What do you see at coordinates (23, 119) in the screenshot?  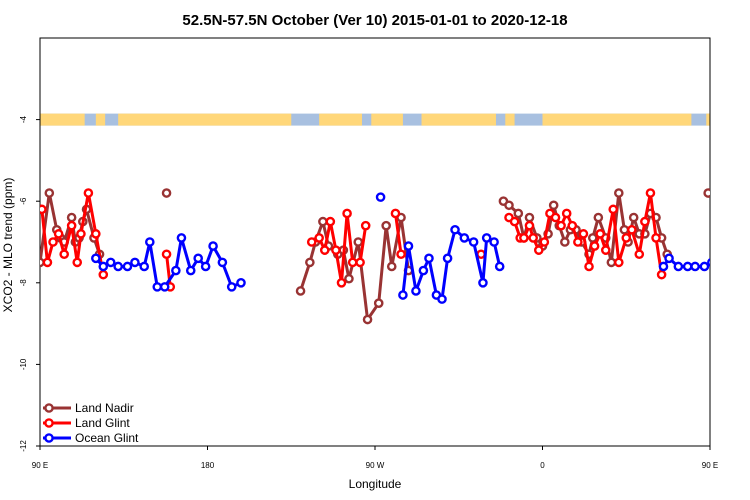 I see `y-tick-label: -4` at bounding box center [23, 119].